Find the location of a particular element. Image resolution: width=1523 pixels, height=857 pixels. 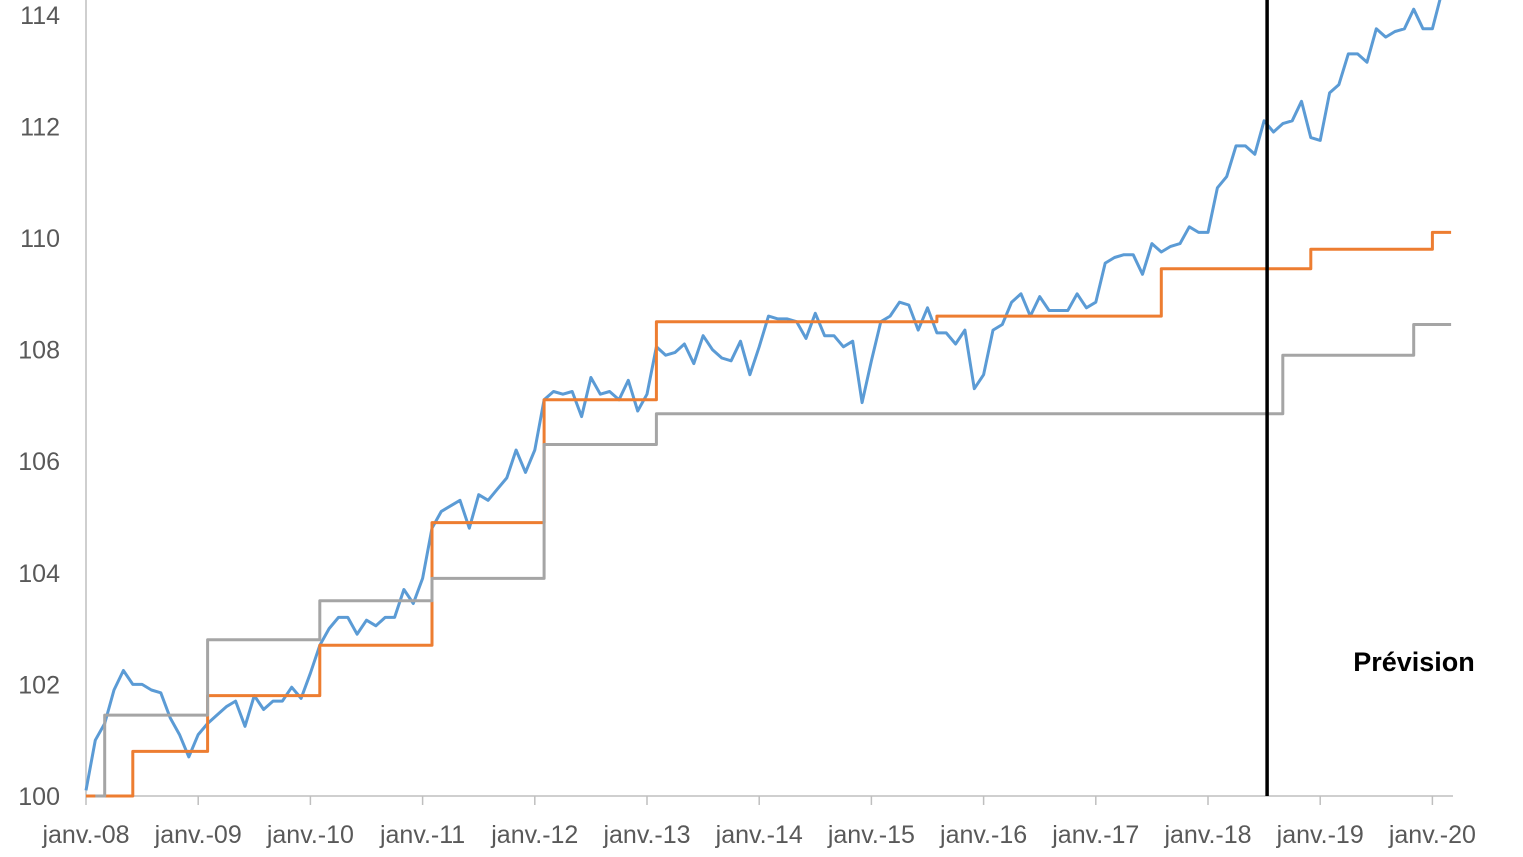

x-tick-label: janv.-17 is located at coordinates (1095, 835).